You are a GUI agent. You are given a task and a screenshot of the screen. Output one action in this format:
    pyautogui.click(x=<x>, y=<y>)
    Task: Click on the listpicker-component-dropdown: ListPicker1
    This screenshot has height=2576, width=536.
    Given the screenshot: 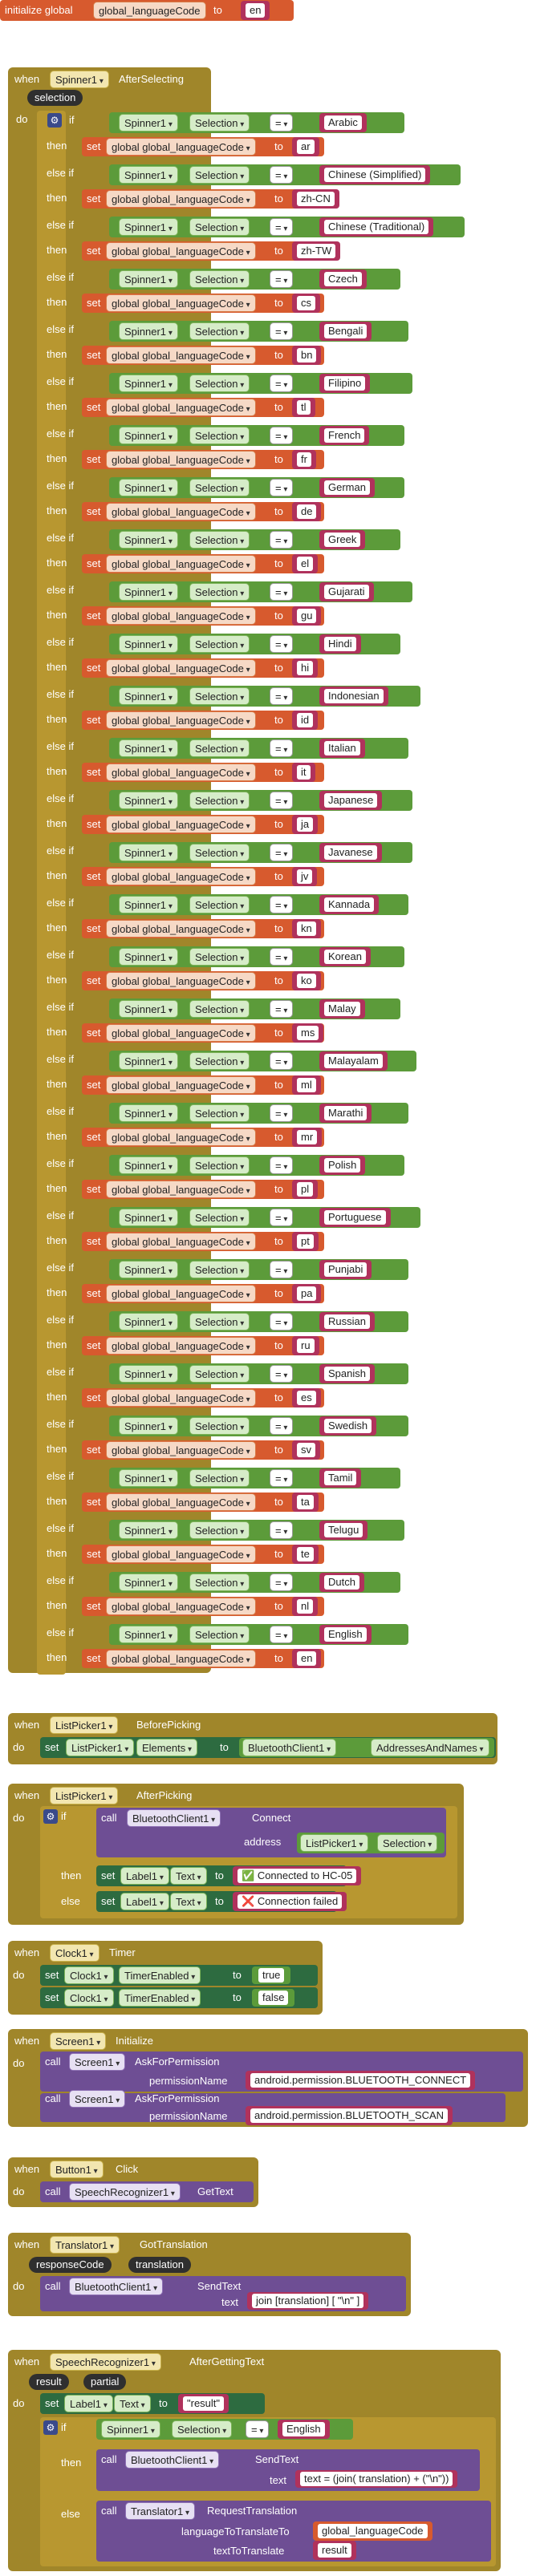 What is the action you would take?
    pyautogui.click(x=84, y=1725)
    